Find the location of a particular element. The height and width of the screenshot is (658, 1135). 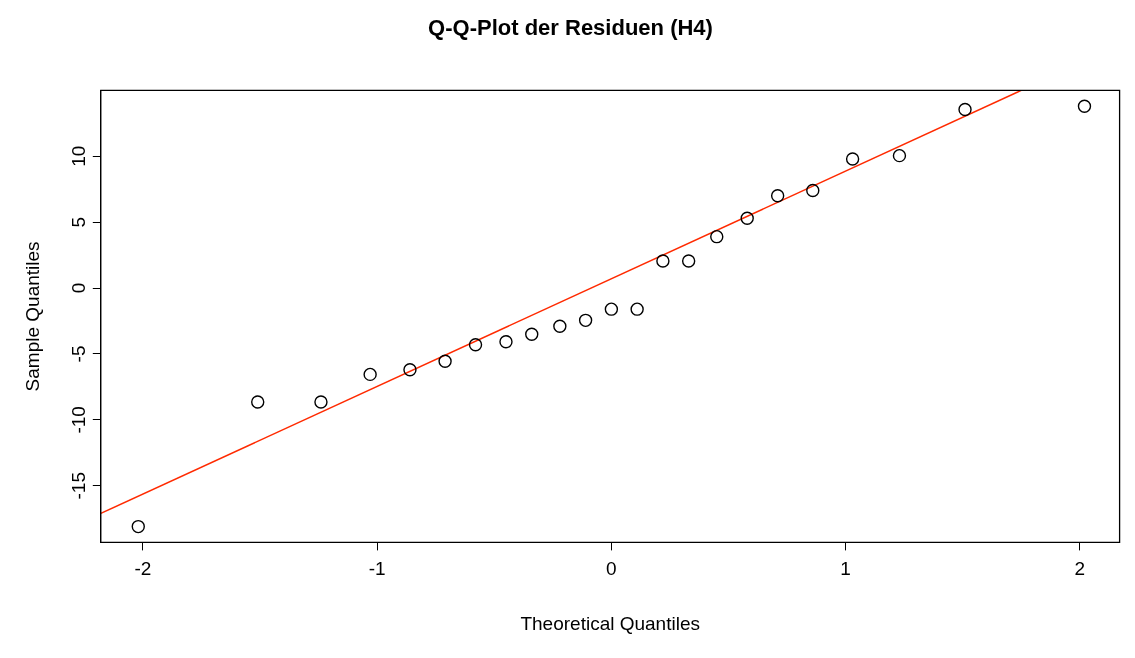

y-axis-title: Sample Quantiles is located at coordinates (32, 316).